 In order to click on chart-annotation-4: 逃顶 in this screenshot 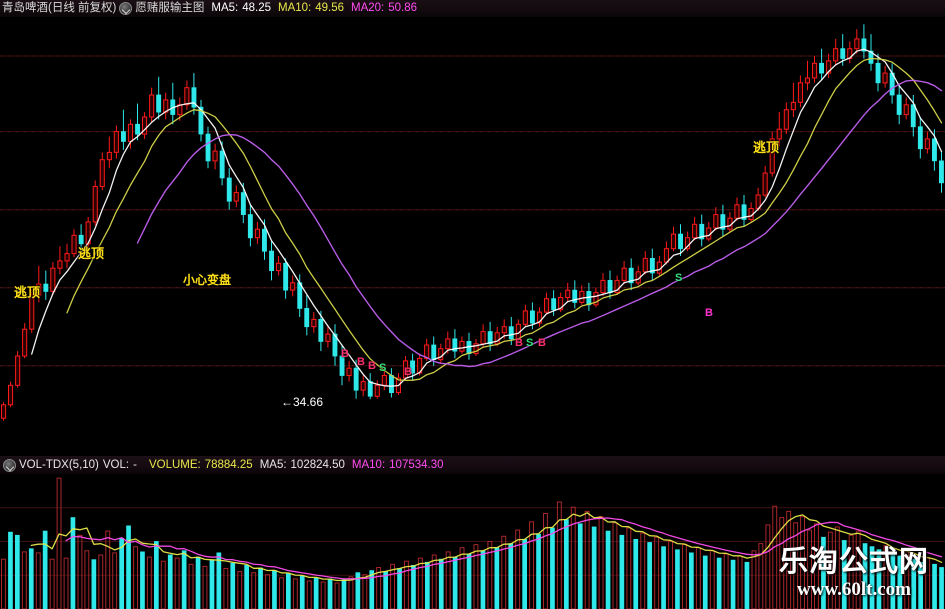, I will do `click(766, 147)`.